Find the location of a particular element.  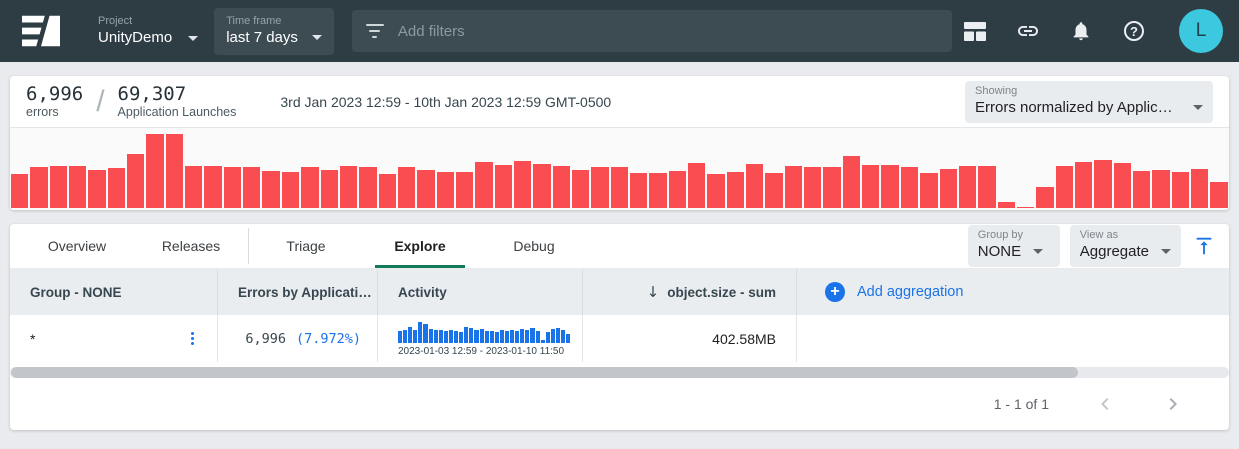

group-by-value: NONE is located at coordinates (999, 251).